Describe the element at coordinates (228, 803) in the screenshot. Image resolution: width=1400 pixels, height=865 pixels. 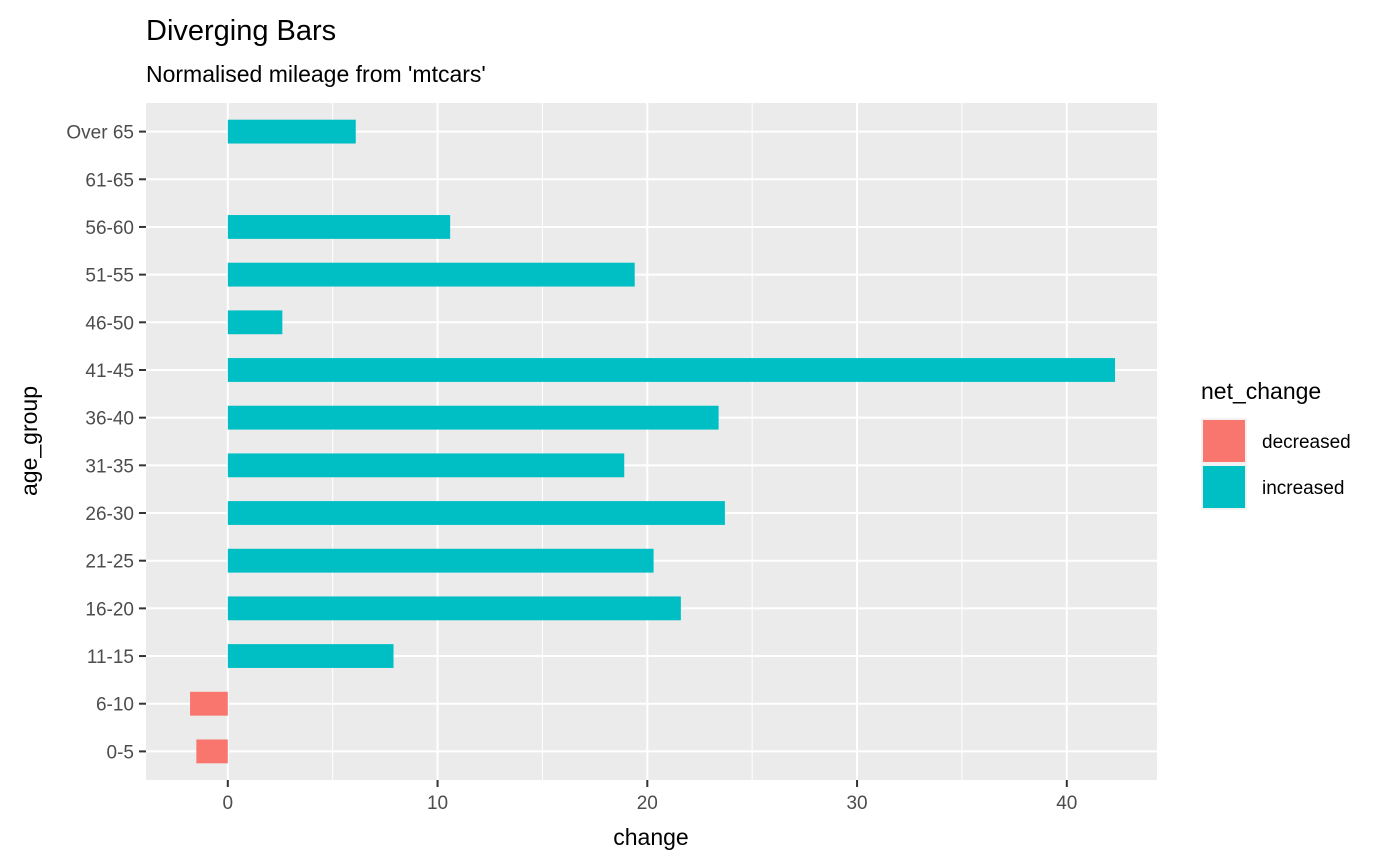
I see `x-tick-label: 0` at that location.